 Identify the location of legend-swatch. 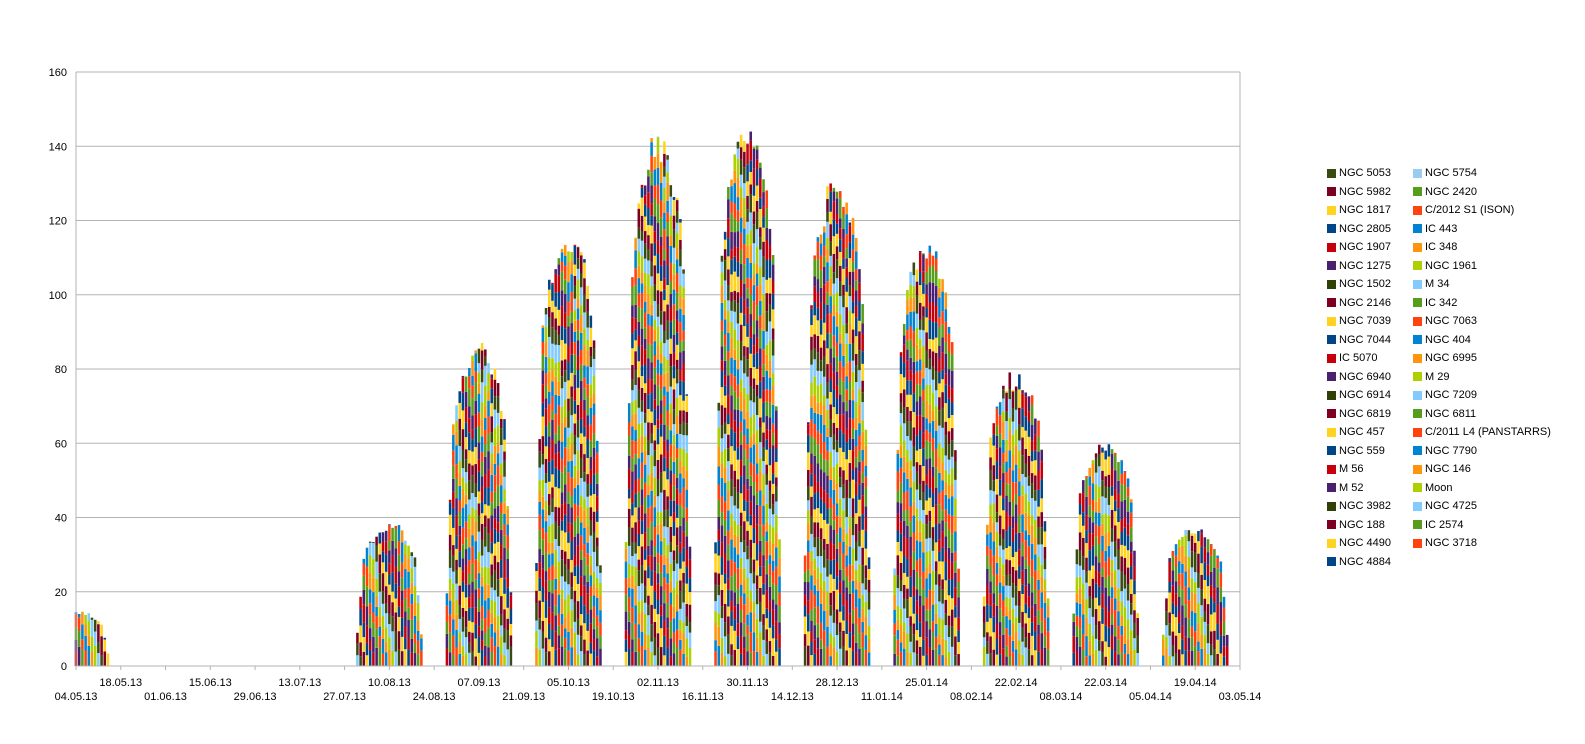
(1417, 173).